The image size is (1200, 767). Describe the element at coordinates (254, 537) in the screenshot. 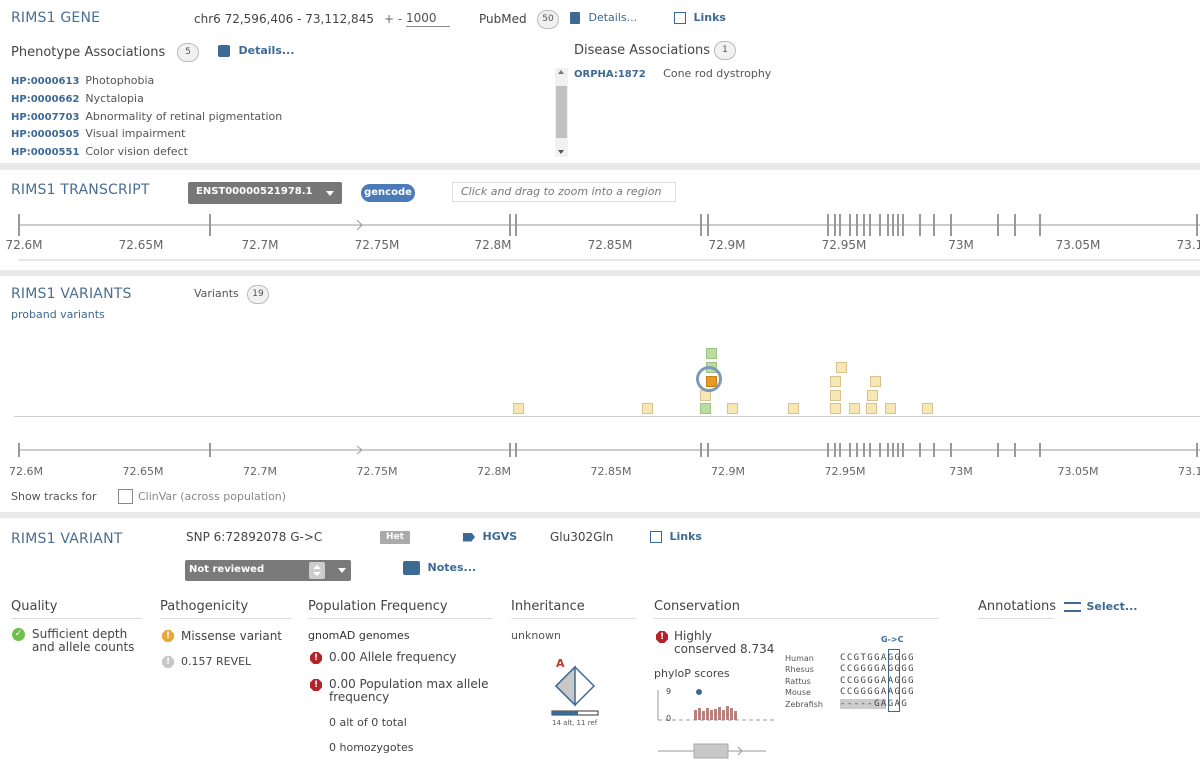

I see `variant-description: SNP 6:72892078 G->C` at that location.